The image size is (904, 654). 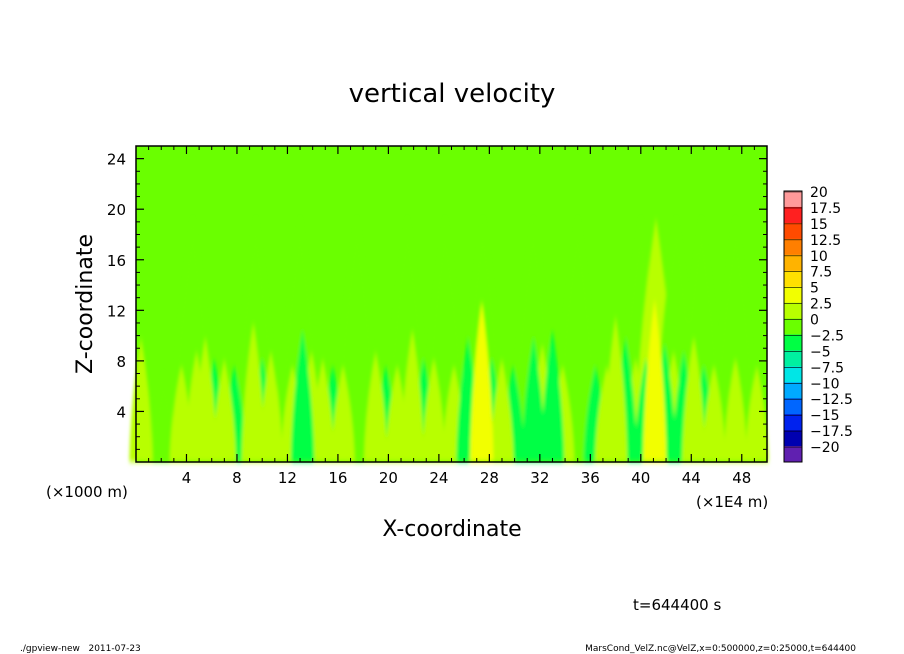 What do you see at coordinates (827, 336) in the screenshot?
I see `colorbar-label: −2.5` at bounding box center [827, 336].